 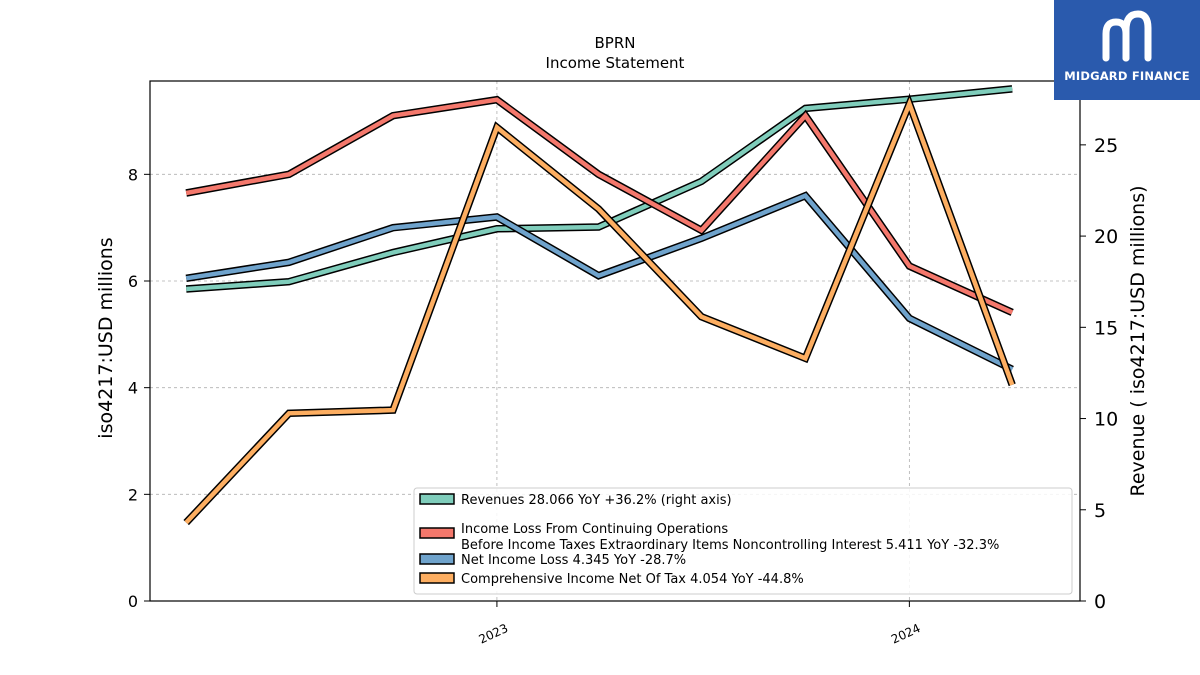 What do you see at coordinates (596, 500) in the screenshot?
I see `legend-label-0: Revenues 28.066 YoY +36.2% (right axis)` at bounding box center [596, 500].